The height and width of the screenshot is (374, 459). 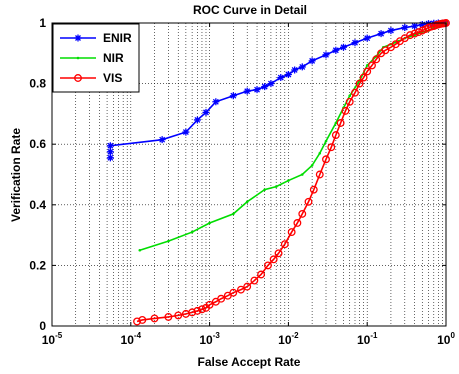 I want to click on y-tick-label: 1, so click(x=42, y=23).